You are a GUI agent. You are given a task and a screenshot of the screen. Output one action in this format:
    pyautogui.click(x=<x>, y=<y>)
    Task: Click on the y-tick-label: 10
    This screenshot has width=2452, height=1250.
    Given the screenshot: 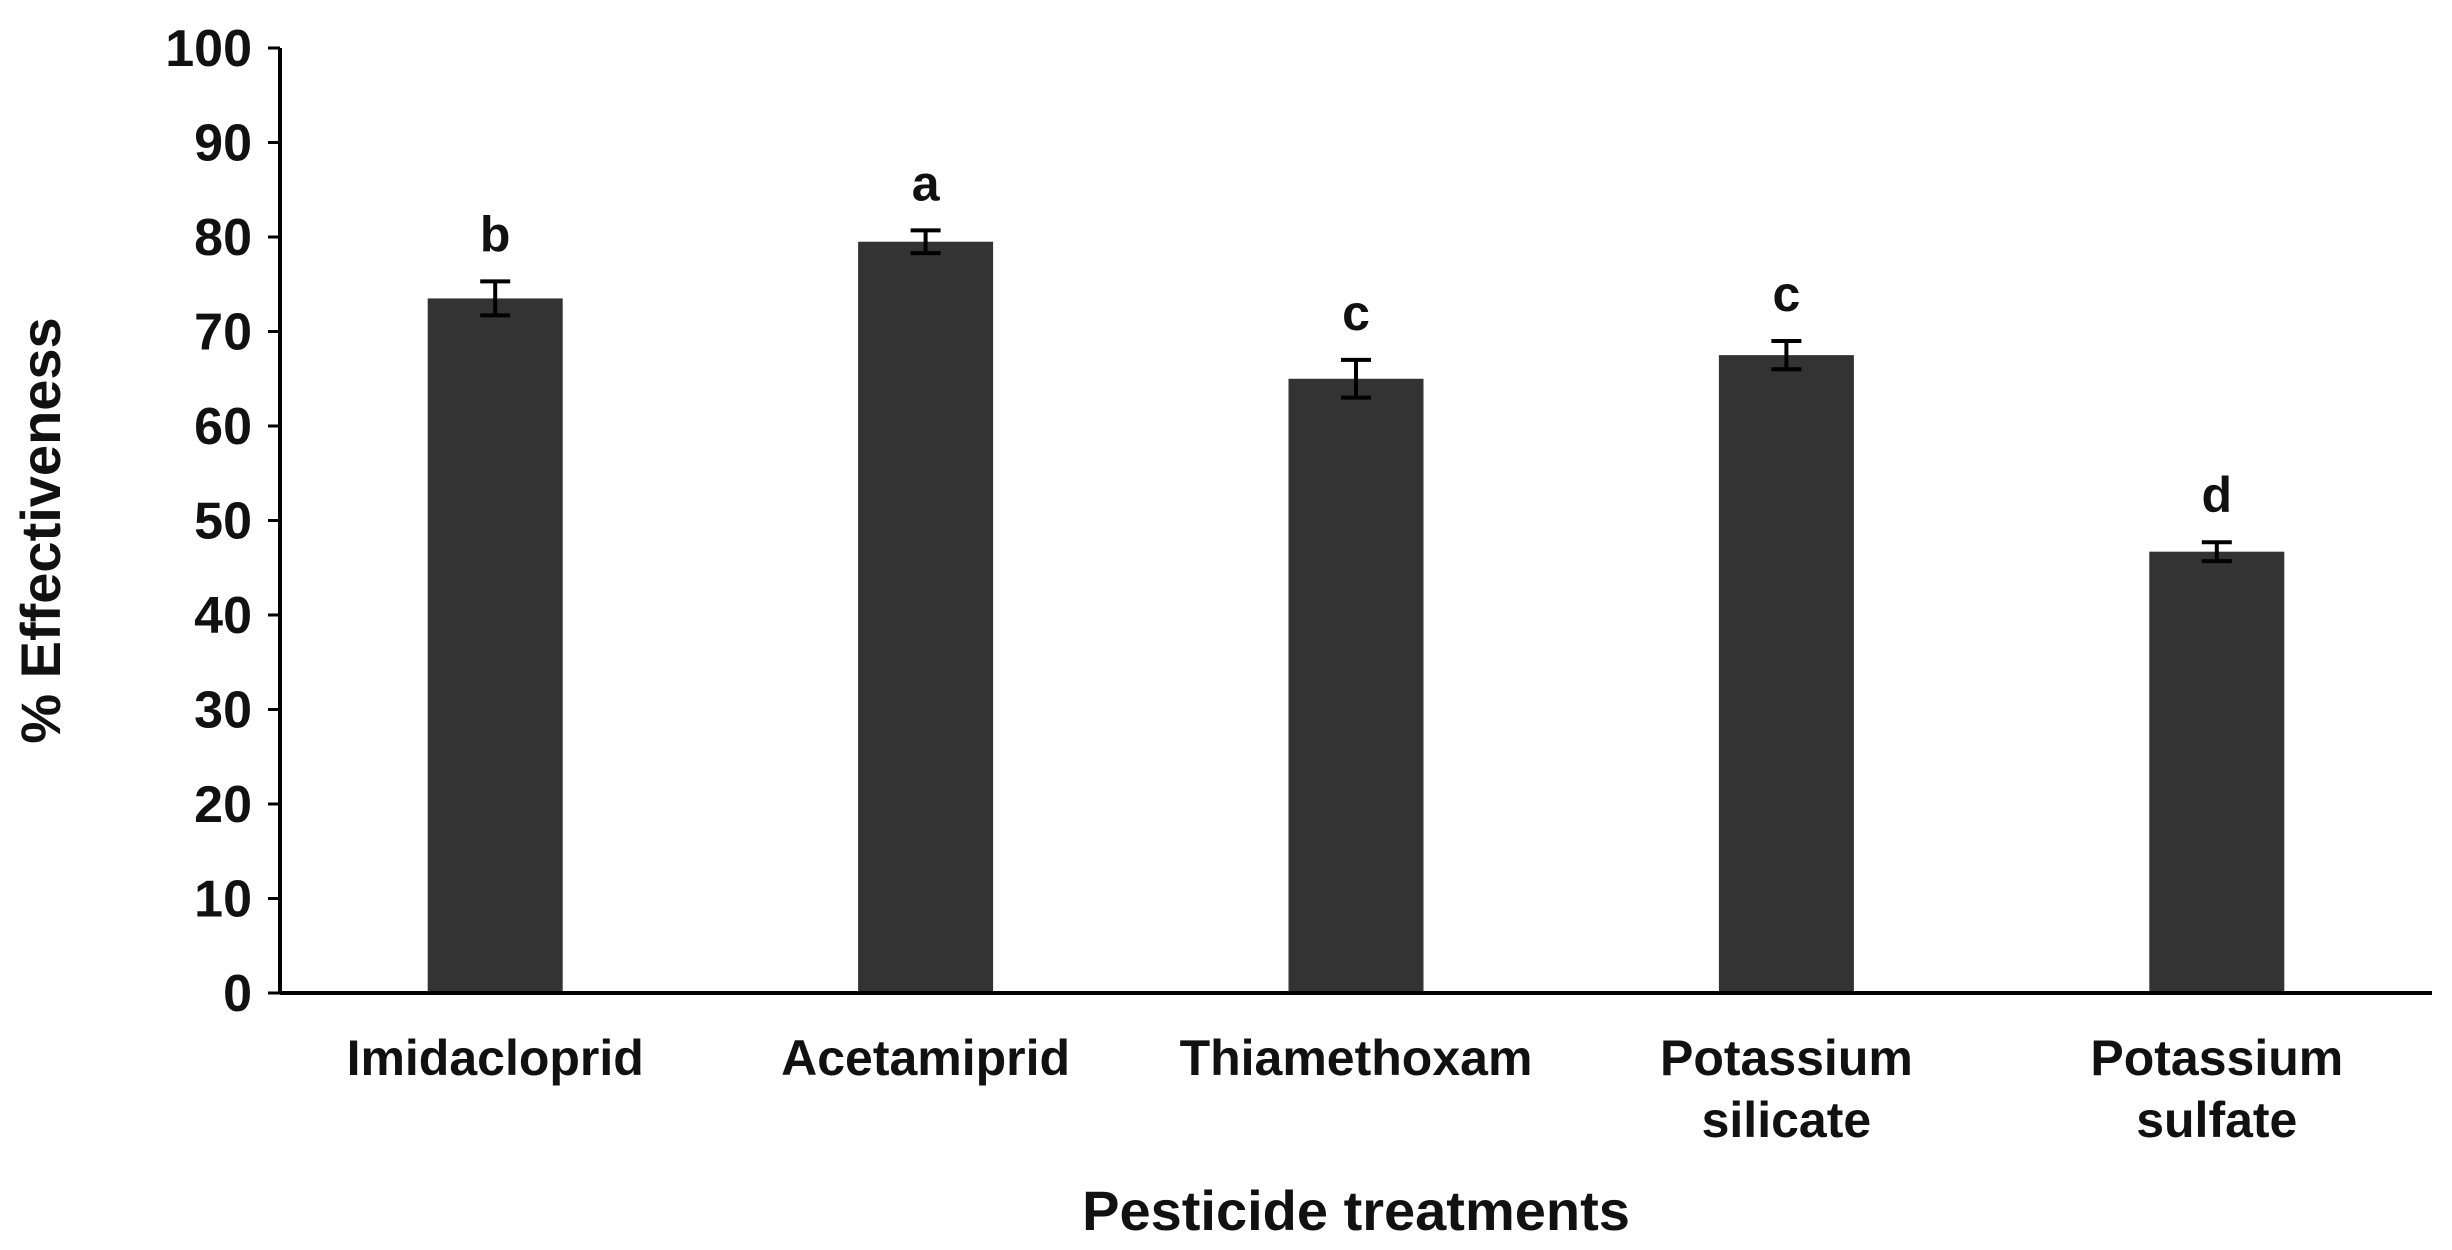 What is the action you would take?
    pyautogui.click(x=223, y=900)
    